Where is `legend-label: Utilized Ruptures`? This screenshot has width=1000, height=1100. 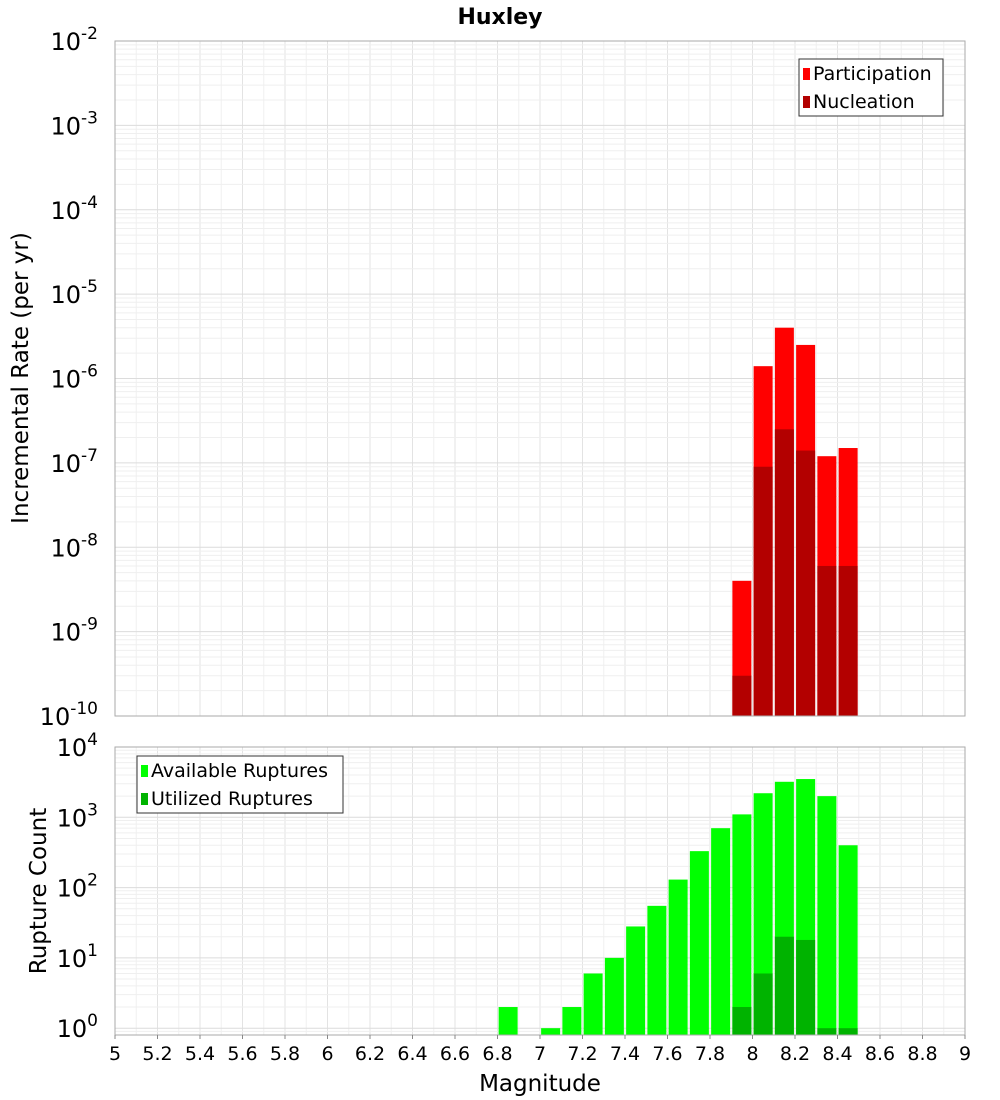
legend-label: Utilized Ruptures is located at coordinates (232, 799).